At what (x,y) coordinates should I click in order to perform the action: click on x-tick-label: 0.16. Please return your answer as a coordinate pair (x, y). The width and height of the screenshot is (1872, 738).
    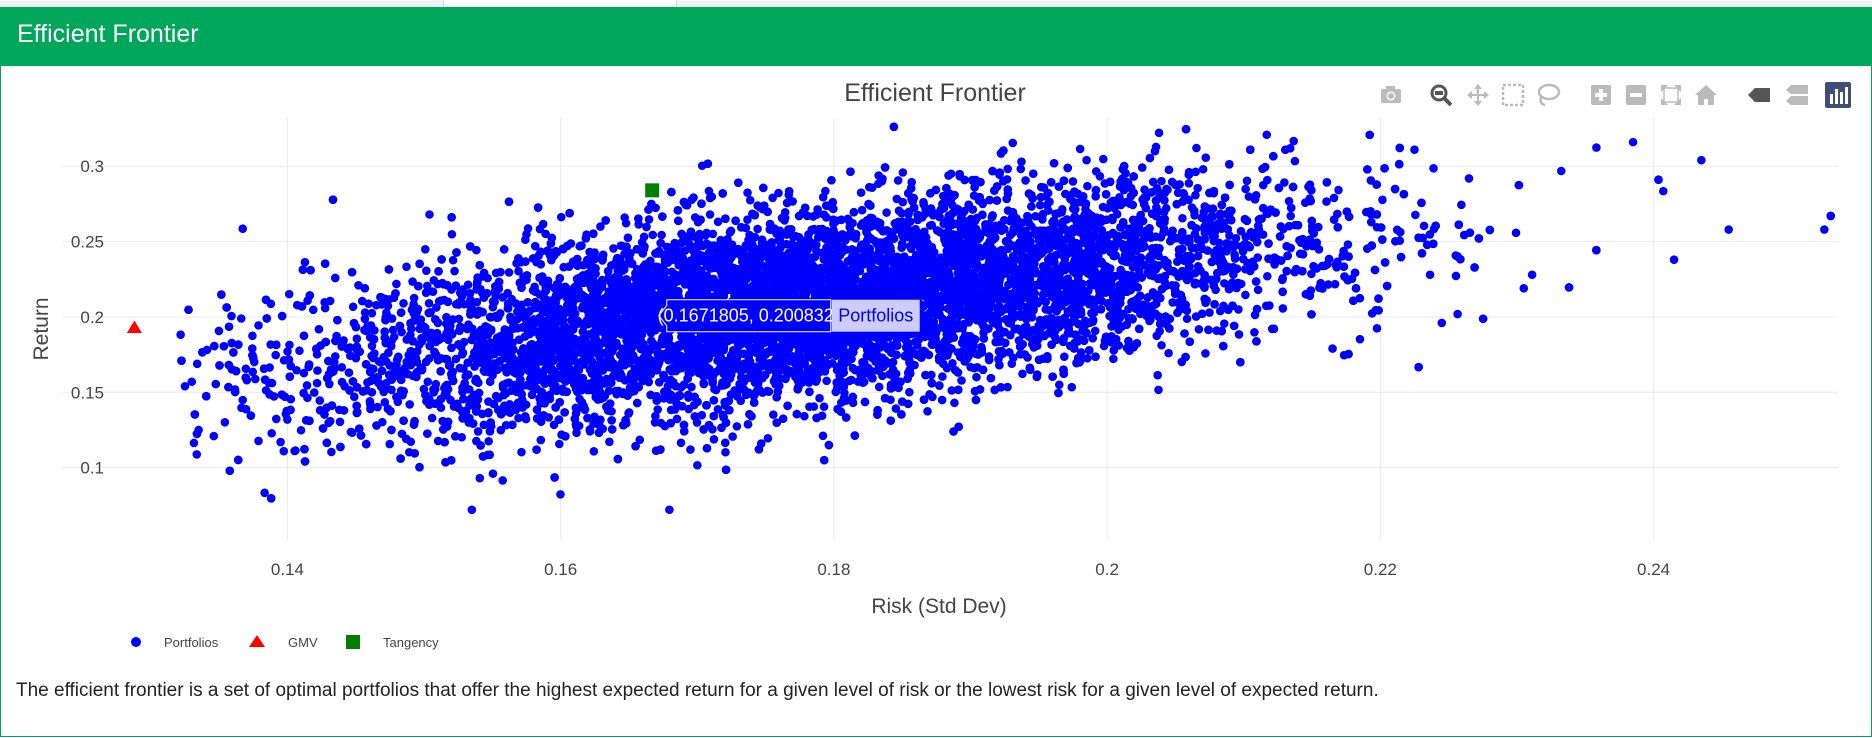
    Looking at the image, I should click on (560, 569).